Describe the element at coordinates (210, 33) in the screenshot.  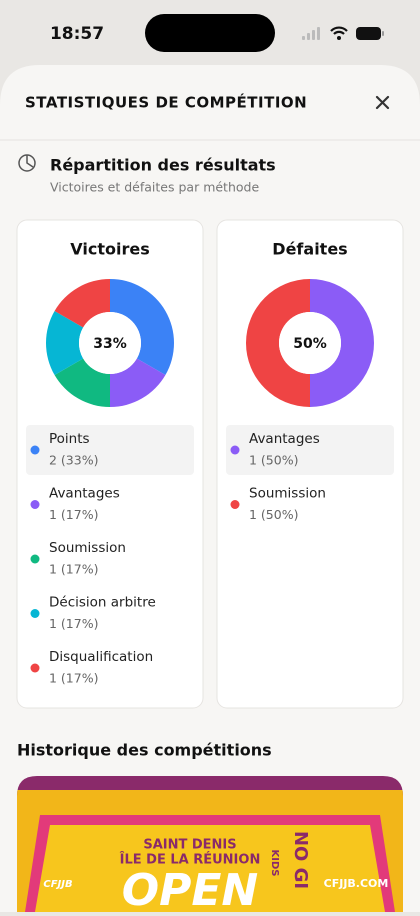
I see `dynamic-island` at that location.